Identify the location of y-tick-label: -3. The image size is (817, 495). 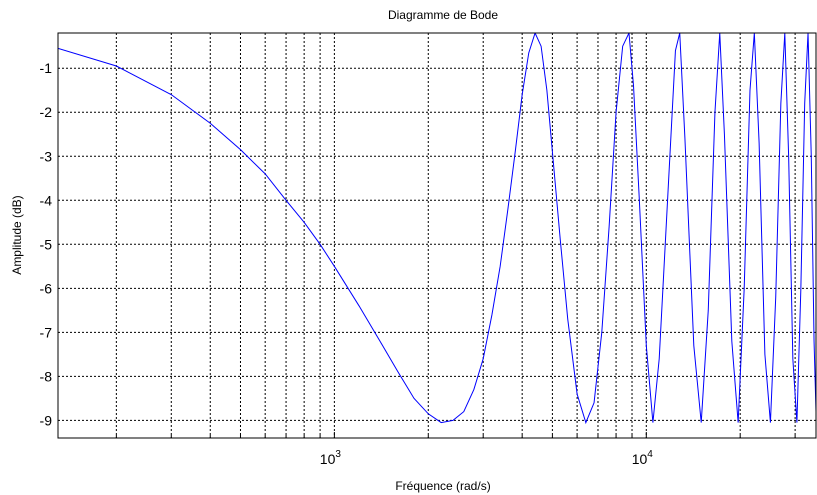
(46, 156).